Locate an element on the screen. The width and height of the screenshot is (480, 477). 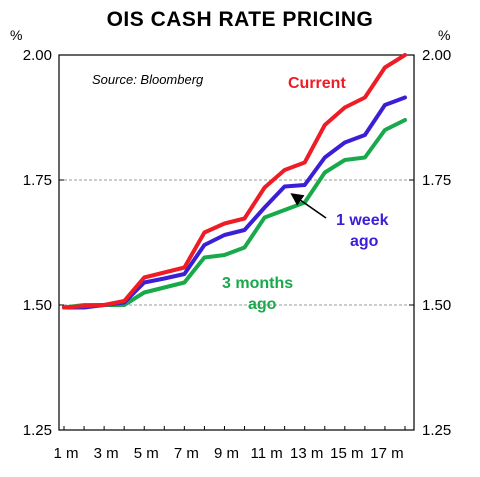
left-tick-label-2.00: 2.00 is located at coordinates (37, 55).